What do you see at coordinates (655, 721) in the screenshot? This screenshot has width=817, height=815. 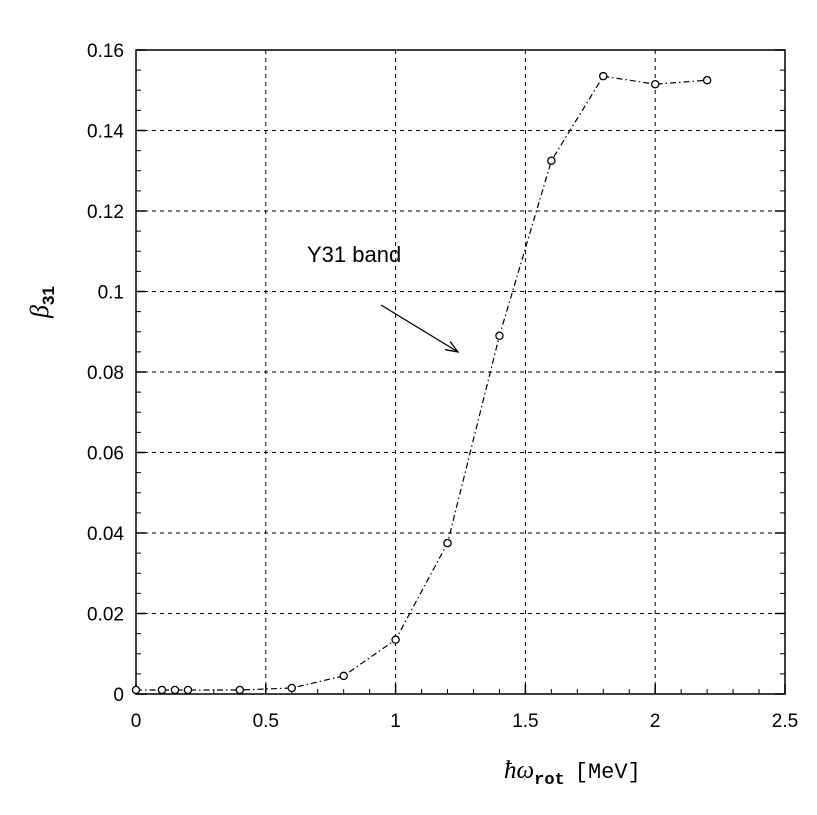 I see `x-tick-label: 2` at bounding box center [655, 721].